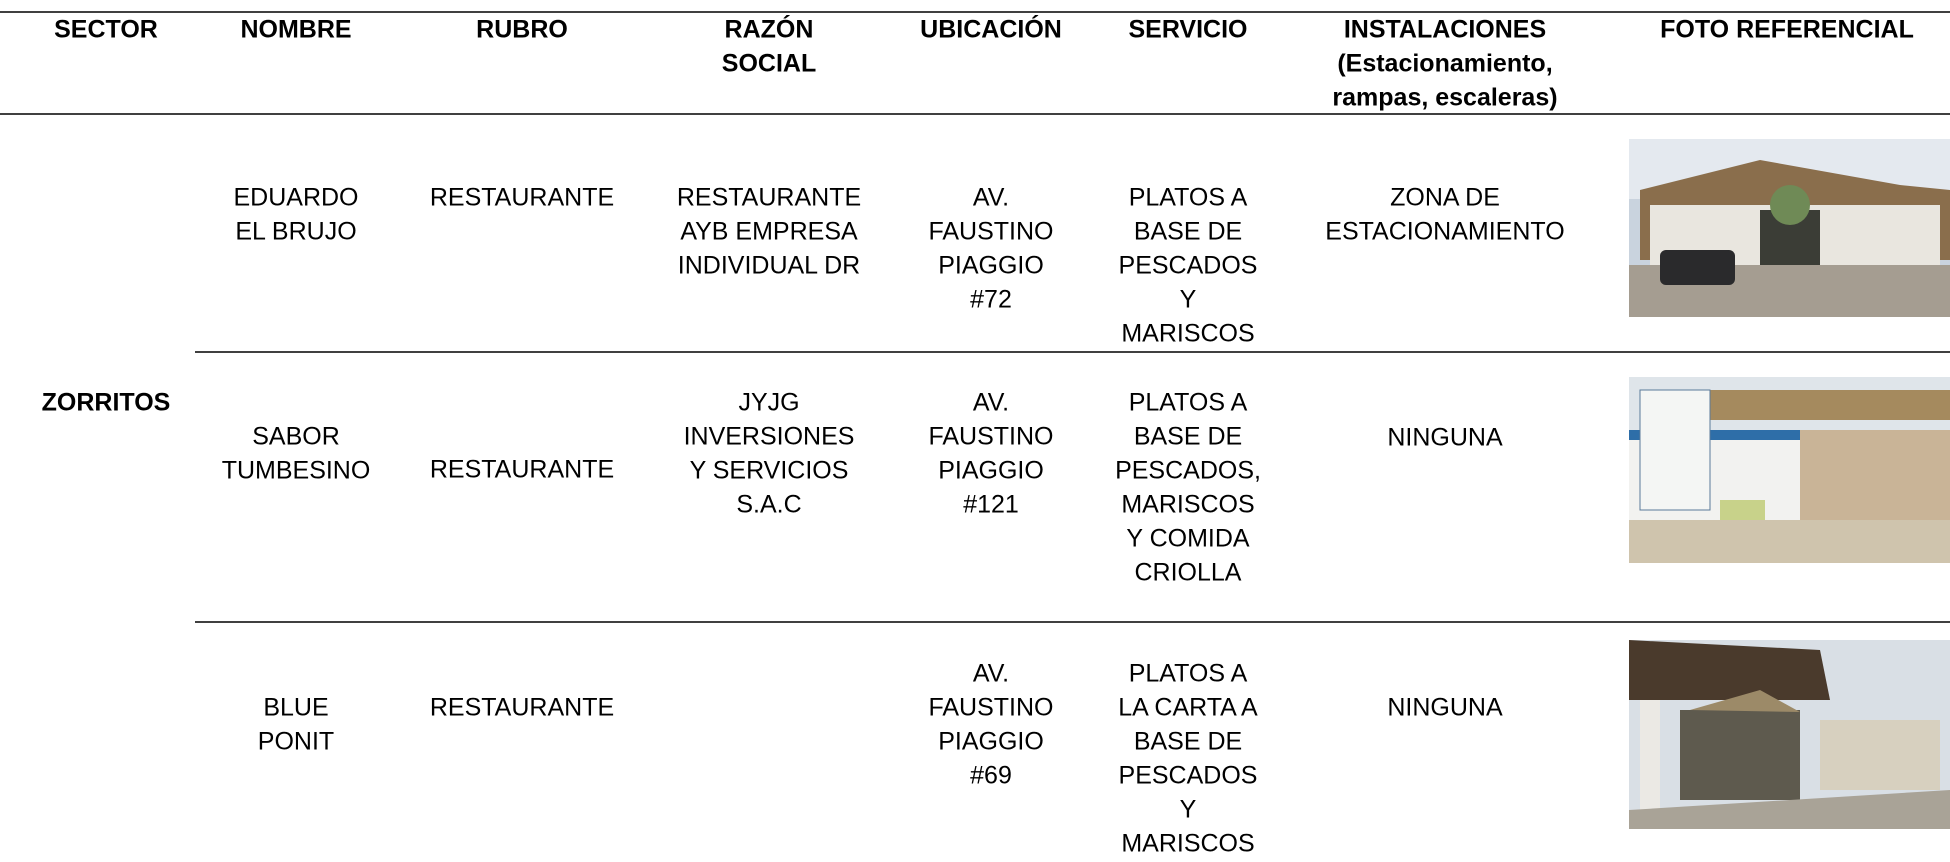 The width and height of the screenshot is (1950, 862). What do you see at coordinates (1787, 30) in the screenshot?
I see `header-cell: FOTO REFERENCIAL` at bounding box center [1787, 30].